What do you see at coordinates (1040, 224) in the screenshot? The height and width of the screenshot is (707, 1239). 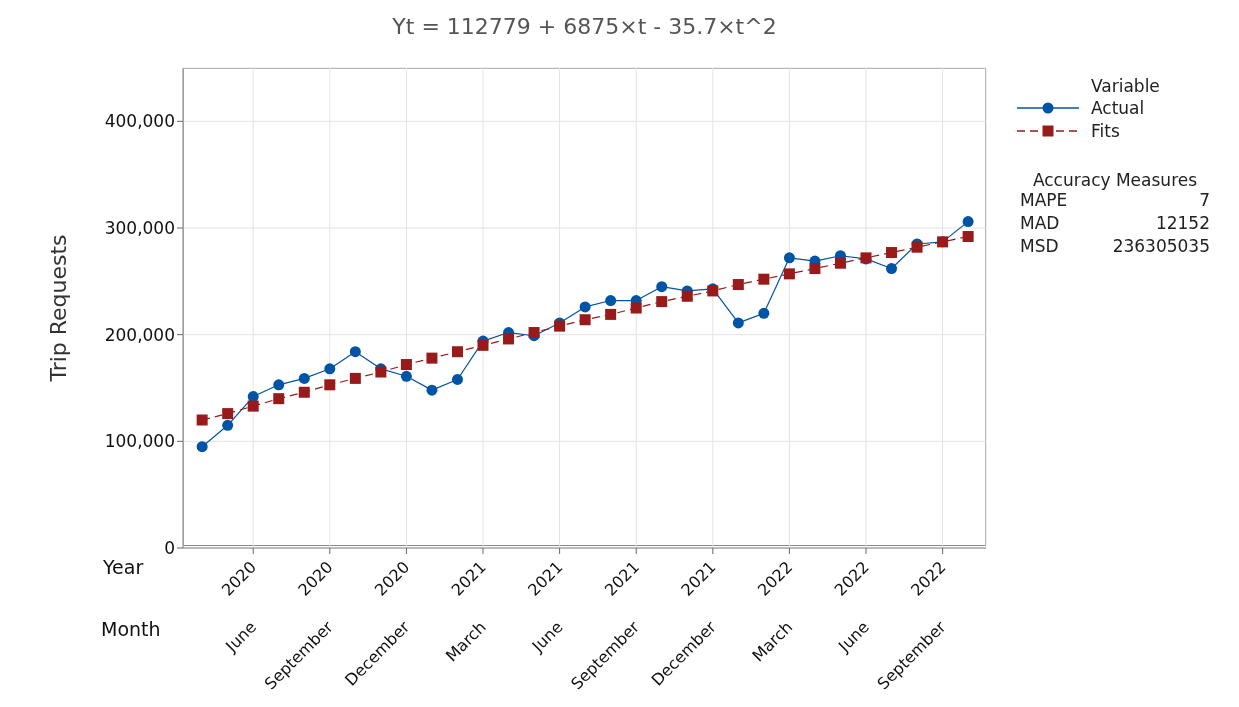 I see `text: MAD` at bounding box center [1040, 224].